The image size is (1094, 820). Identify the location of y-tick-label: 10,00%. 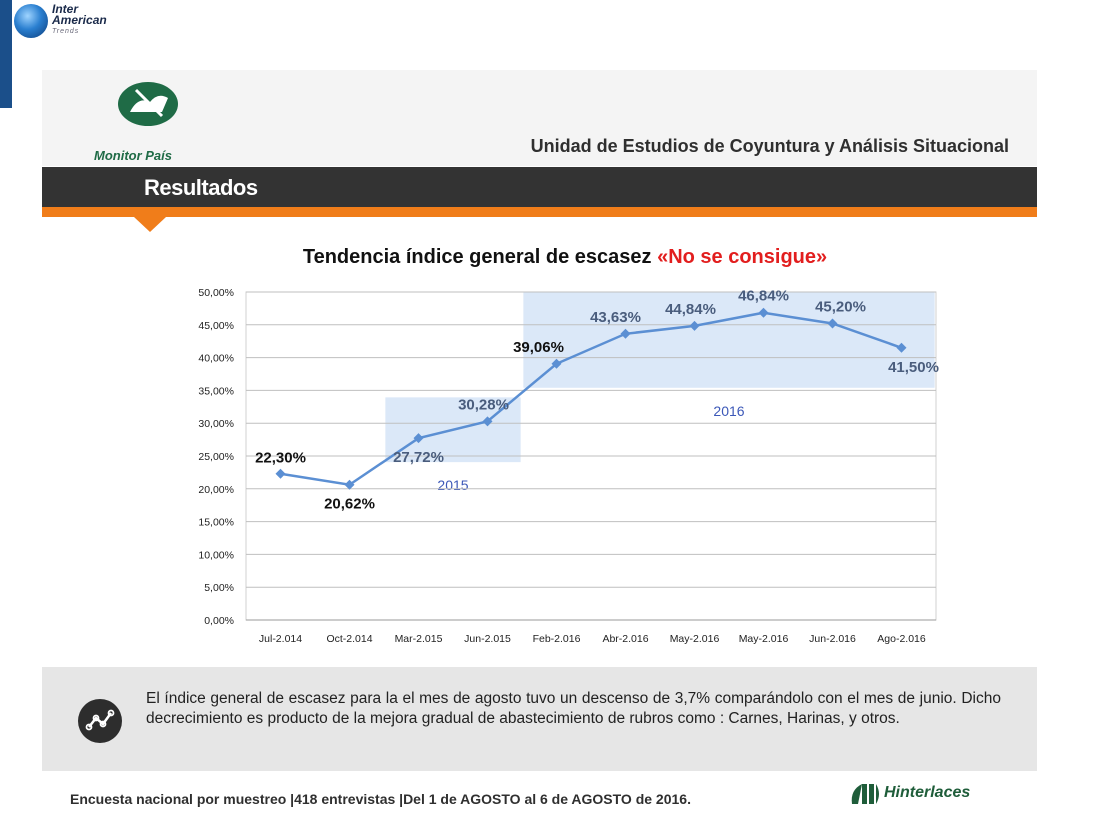
(216, 555).